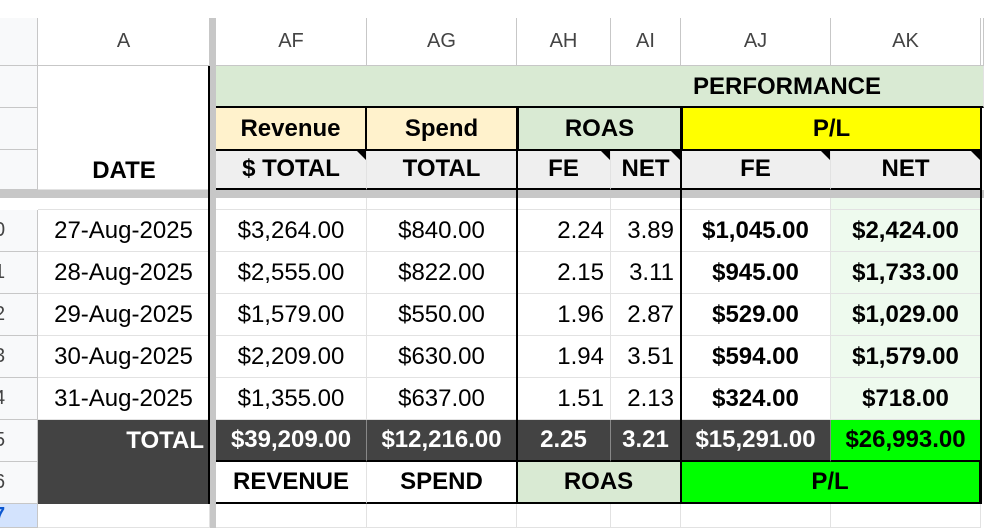 Image resolution: width=984 pixels, height=528 pixels. I want to click on total-roas-fe: 2.25, so click(564, 441).